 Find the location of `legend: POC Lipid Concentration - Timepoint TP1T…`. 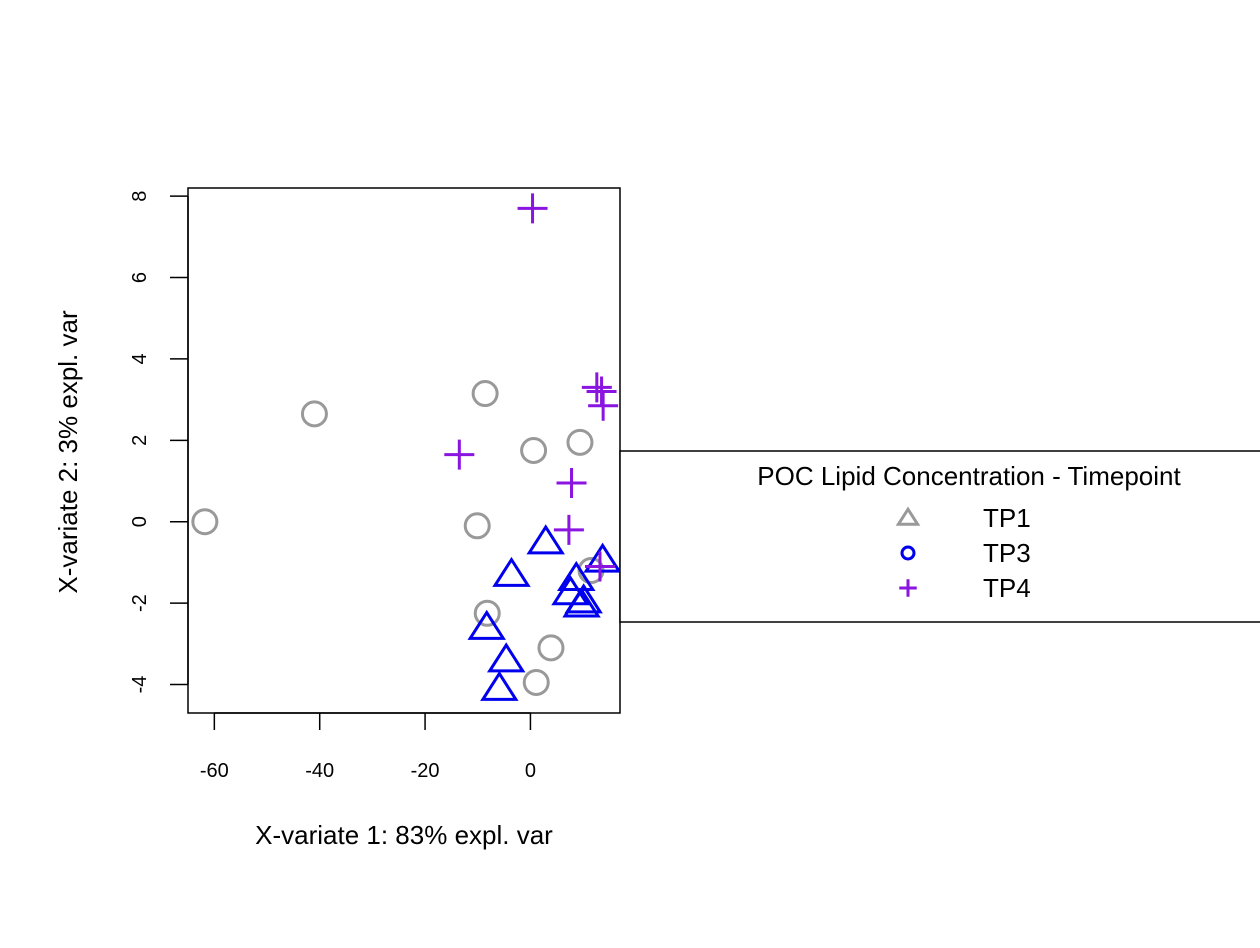

legend: POC Lipid Concentration - Timepoint TP1T… is located at coordinates (939, 536).